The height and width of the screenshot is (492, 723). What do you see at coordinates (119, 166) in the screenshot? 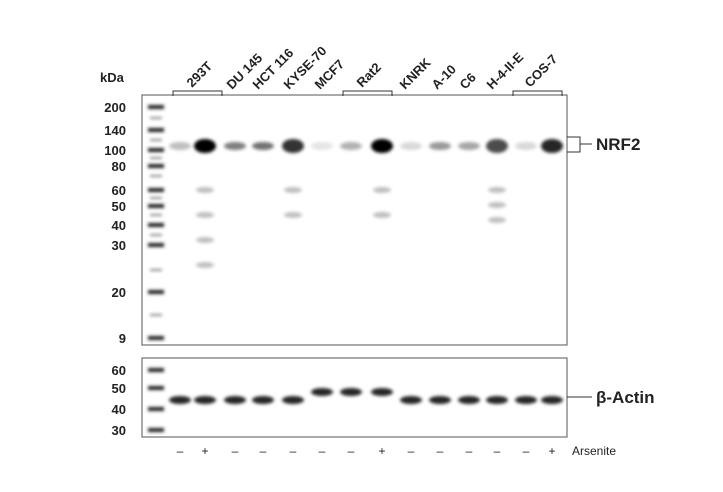
I see `marker-label: 80` at bounding box center [119, 166].